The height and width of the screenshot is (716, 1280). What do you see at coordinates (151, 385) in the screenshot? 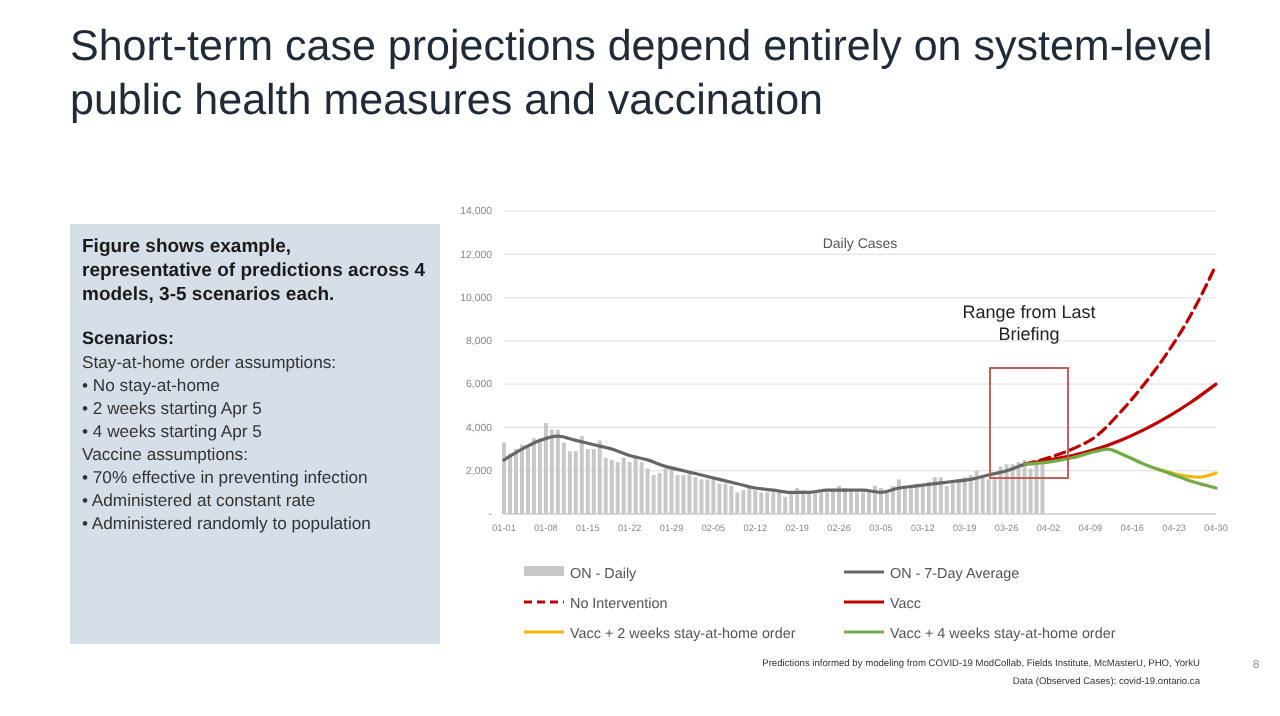
I see `text: • No stay-at-home` at bounding box center [151, 385].